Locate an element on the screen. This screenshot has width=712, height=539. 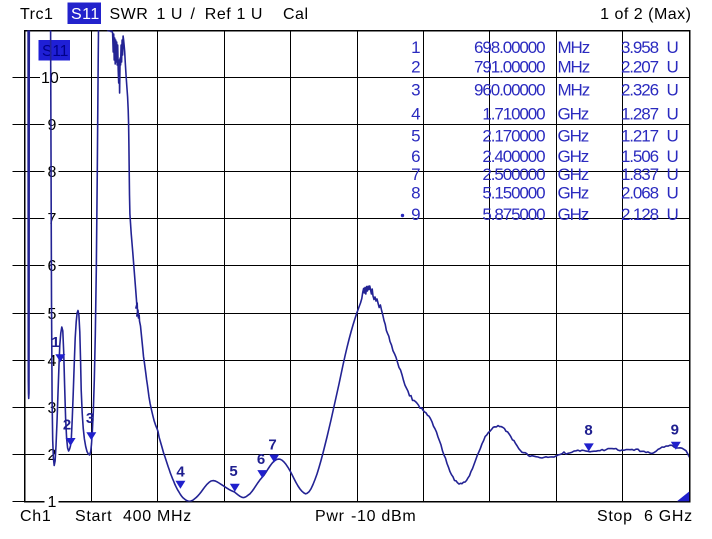
svg-text: 2.500000 is located at coordinates (513, 174).